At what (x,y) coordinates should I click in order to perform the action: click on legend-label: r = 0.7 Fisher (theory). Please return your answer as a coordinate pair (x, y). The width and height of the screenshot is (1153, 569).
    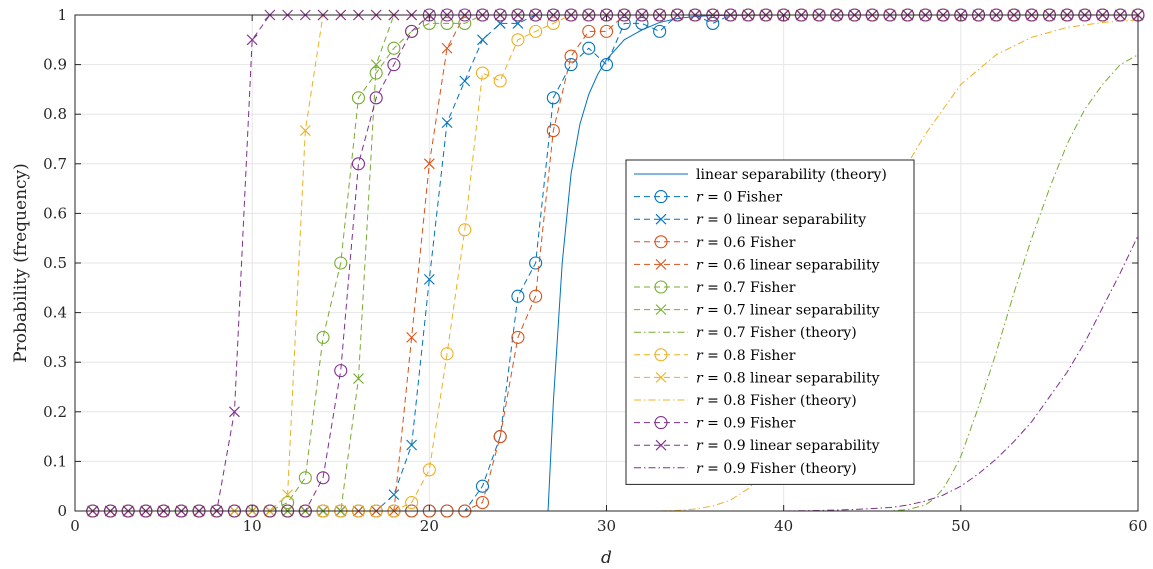
    Looking at the image, I should click on (776, 333).